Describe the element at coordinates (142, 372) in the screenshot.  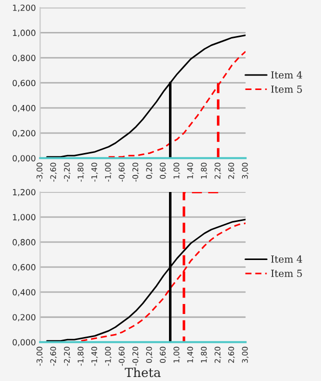
I see `x-axis-title: Theta` at that location.